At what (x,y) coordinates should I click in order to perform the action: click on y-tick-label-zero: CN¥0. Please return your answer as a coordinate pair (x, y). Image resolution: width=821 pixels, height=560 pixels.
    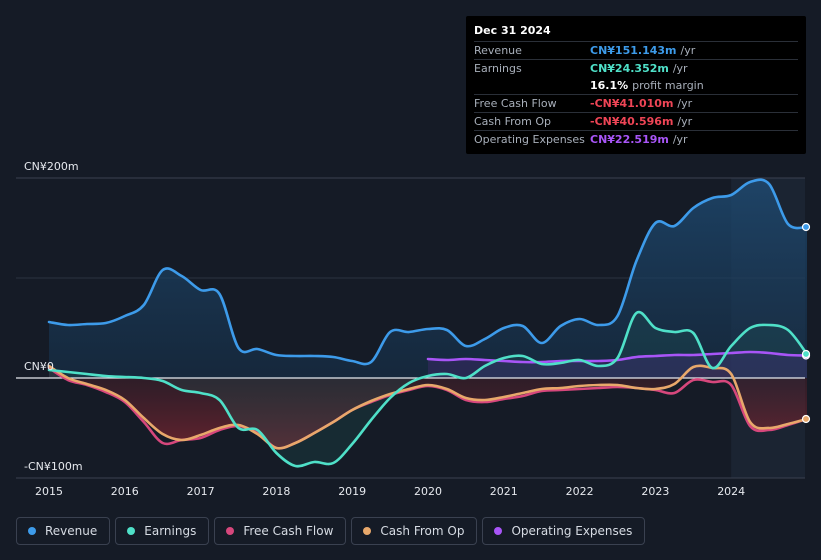
    Looking at the image, I should click on (39, 366).